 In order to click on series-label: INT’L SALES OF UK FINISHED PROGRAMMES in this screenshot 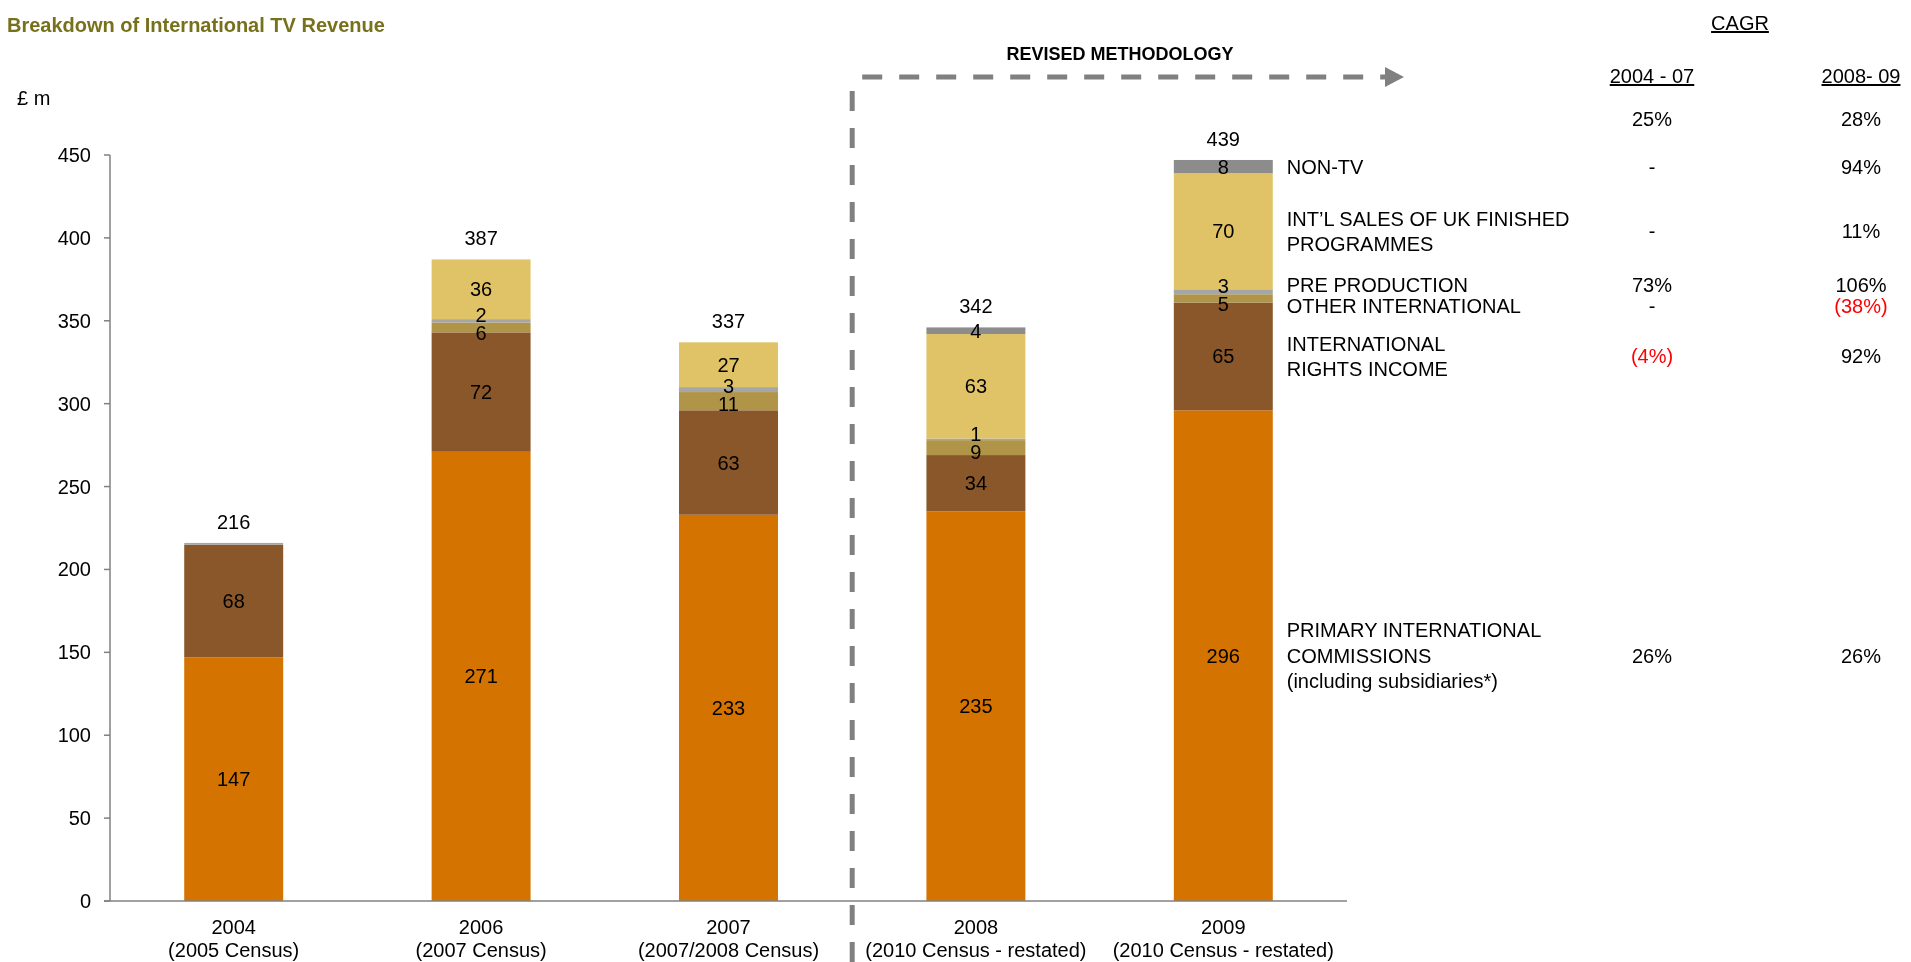, I will do `click(1428, 231)`.